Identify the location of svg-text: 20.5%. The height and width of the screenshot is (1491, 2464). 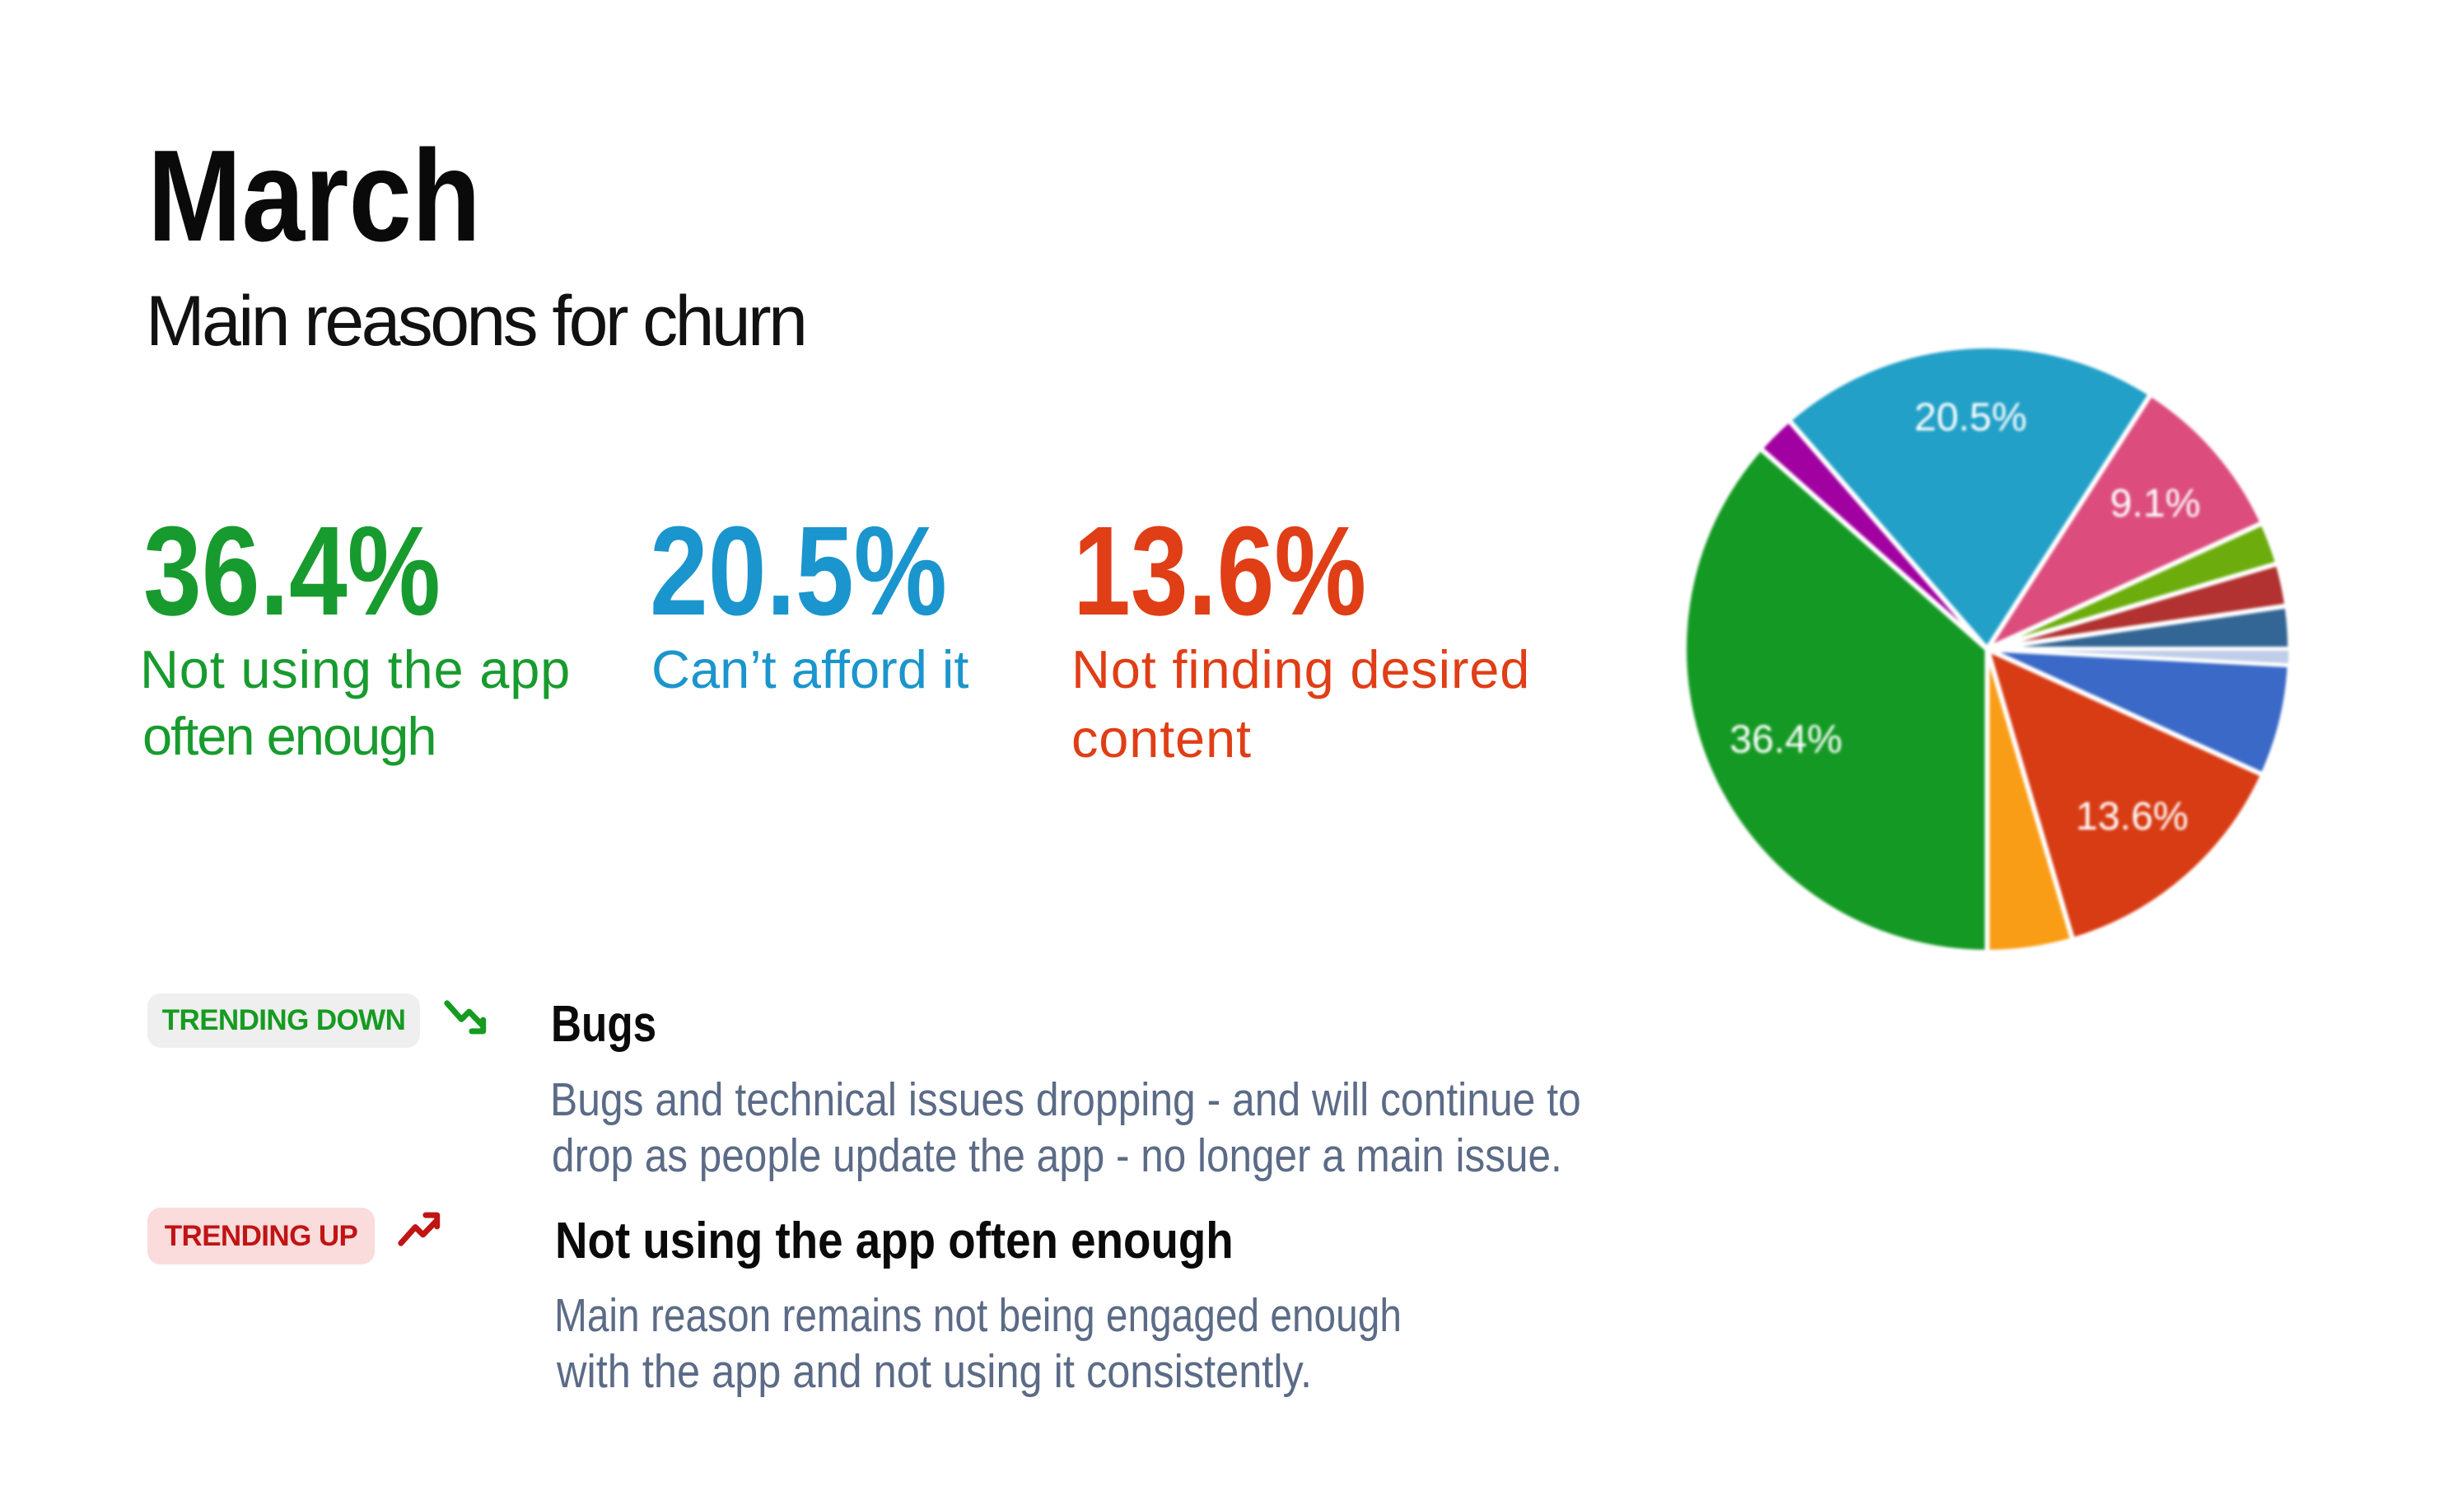
(1970, 418).